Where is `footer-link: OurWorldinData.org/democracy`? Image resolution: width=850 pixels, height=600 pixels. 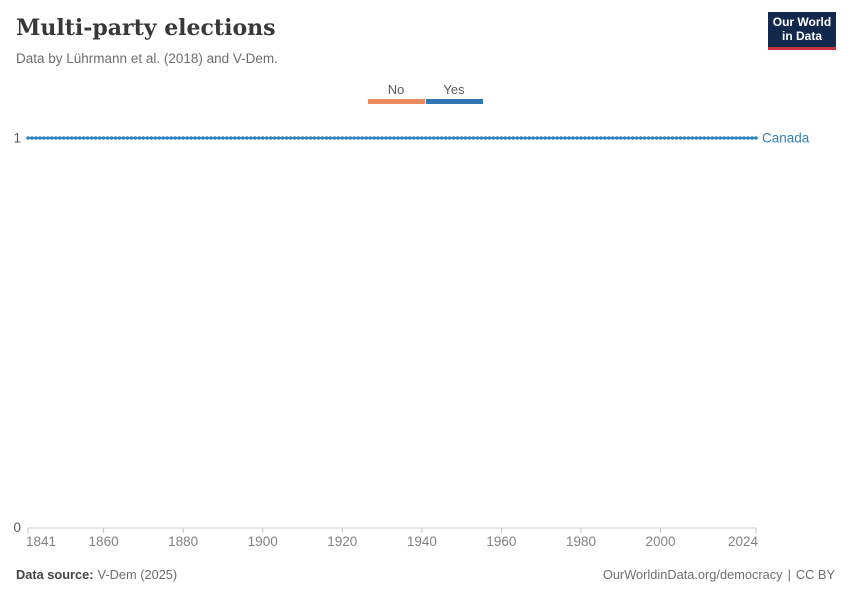 footer-link: OurWorldinData.org/democracy is located at coordinates (692, 574).